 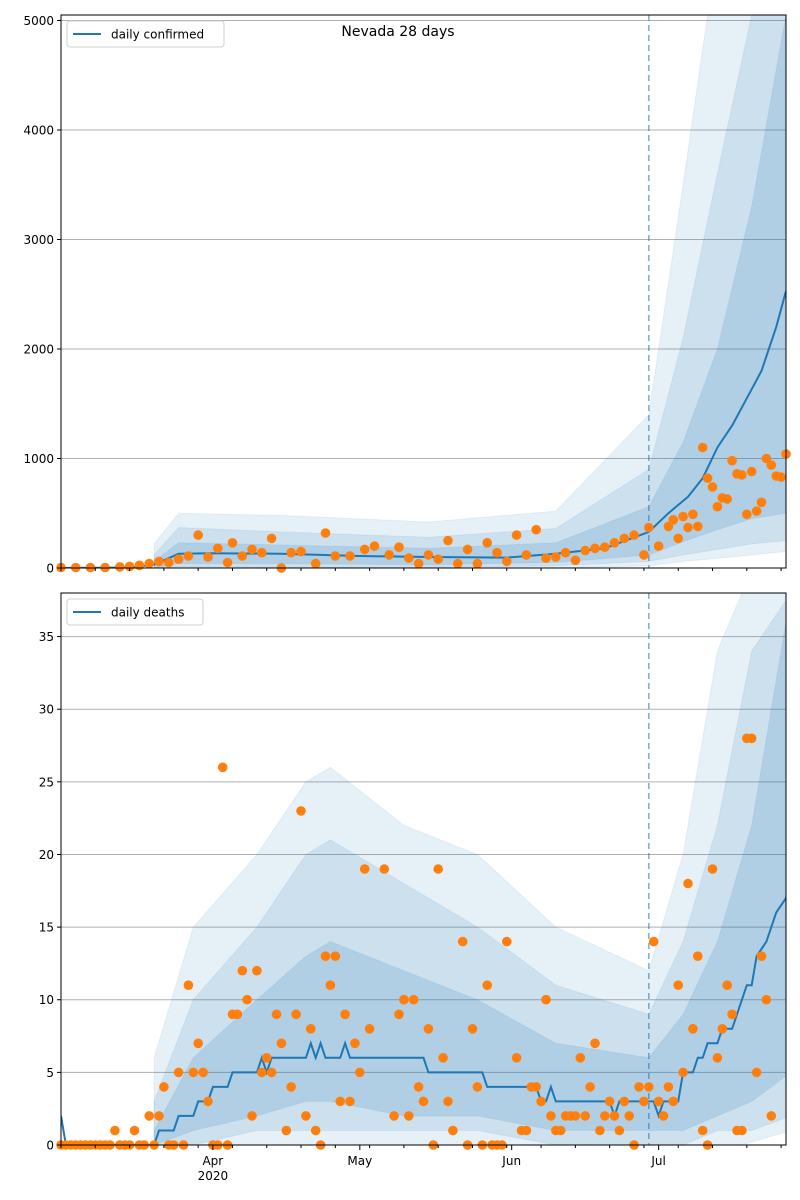 I want to click on legend: daily confirmed, so click(x=145, y=34).